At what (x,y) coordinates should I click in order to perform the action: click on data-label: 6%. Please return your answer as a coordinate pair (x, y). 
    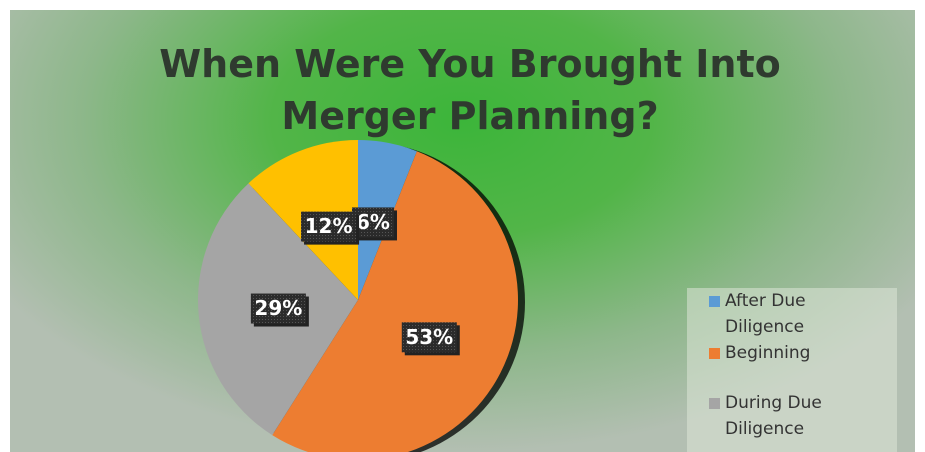
    Looking at the image, I should click on (373, 222).